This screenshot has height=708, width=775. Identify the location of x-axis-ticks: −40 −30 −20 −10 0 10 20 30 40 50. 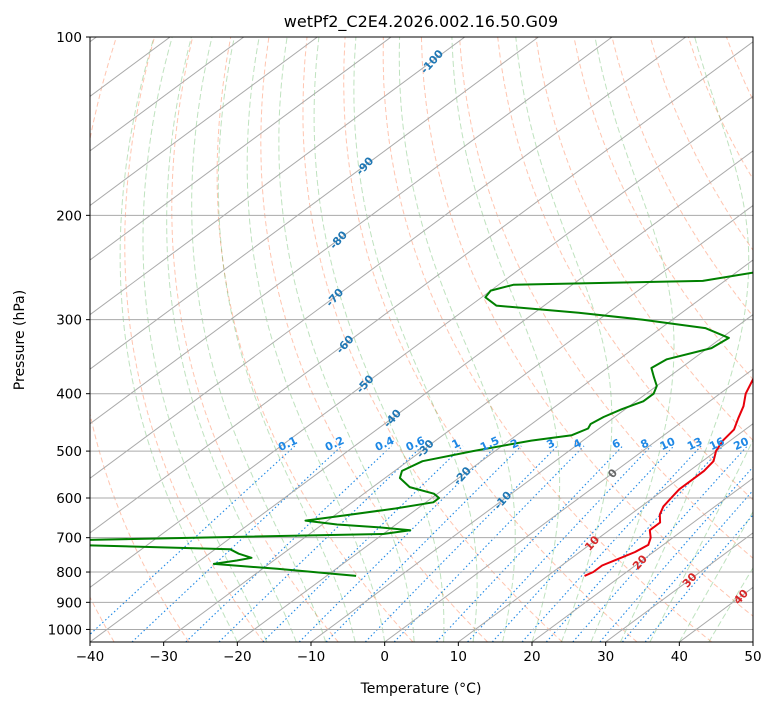
(419, 653).